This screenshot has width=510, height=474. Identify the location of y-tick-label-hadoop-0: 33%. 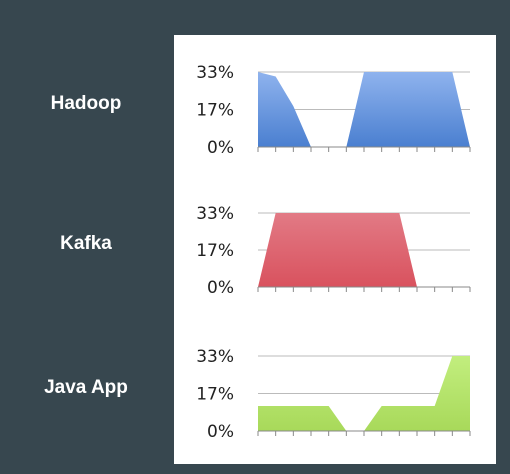
(215, 73).